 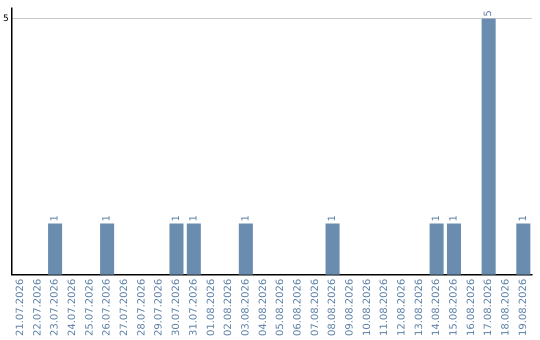 What do you see at coordinates (402, 307) in the screenshot?
I see `x-tick-label: 12.08.2026` at bounding box center [402, 307].